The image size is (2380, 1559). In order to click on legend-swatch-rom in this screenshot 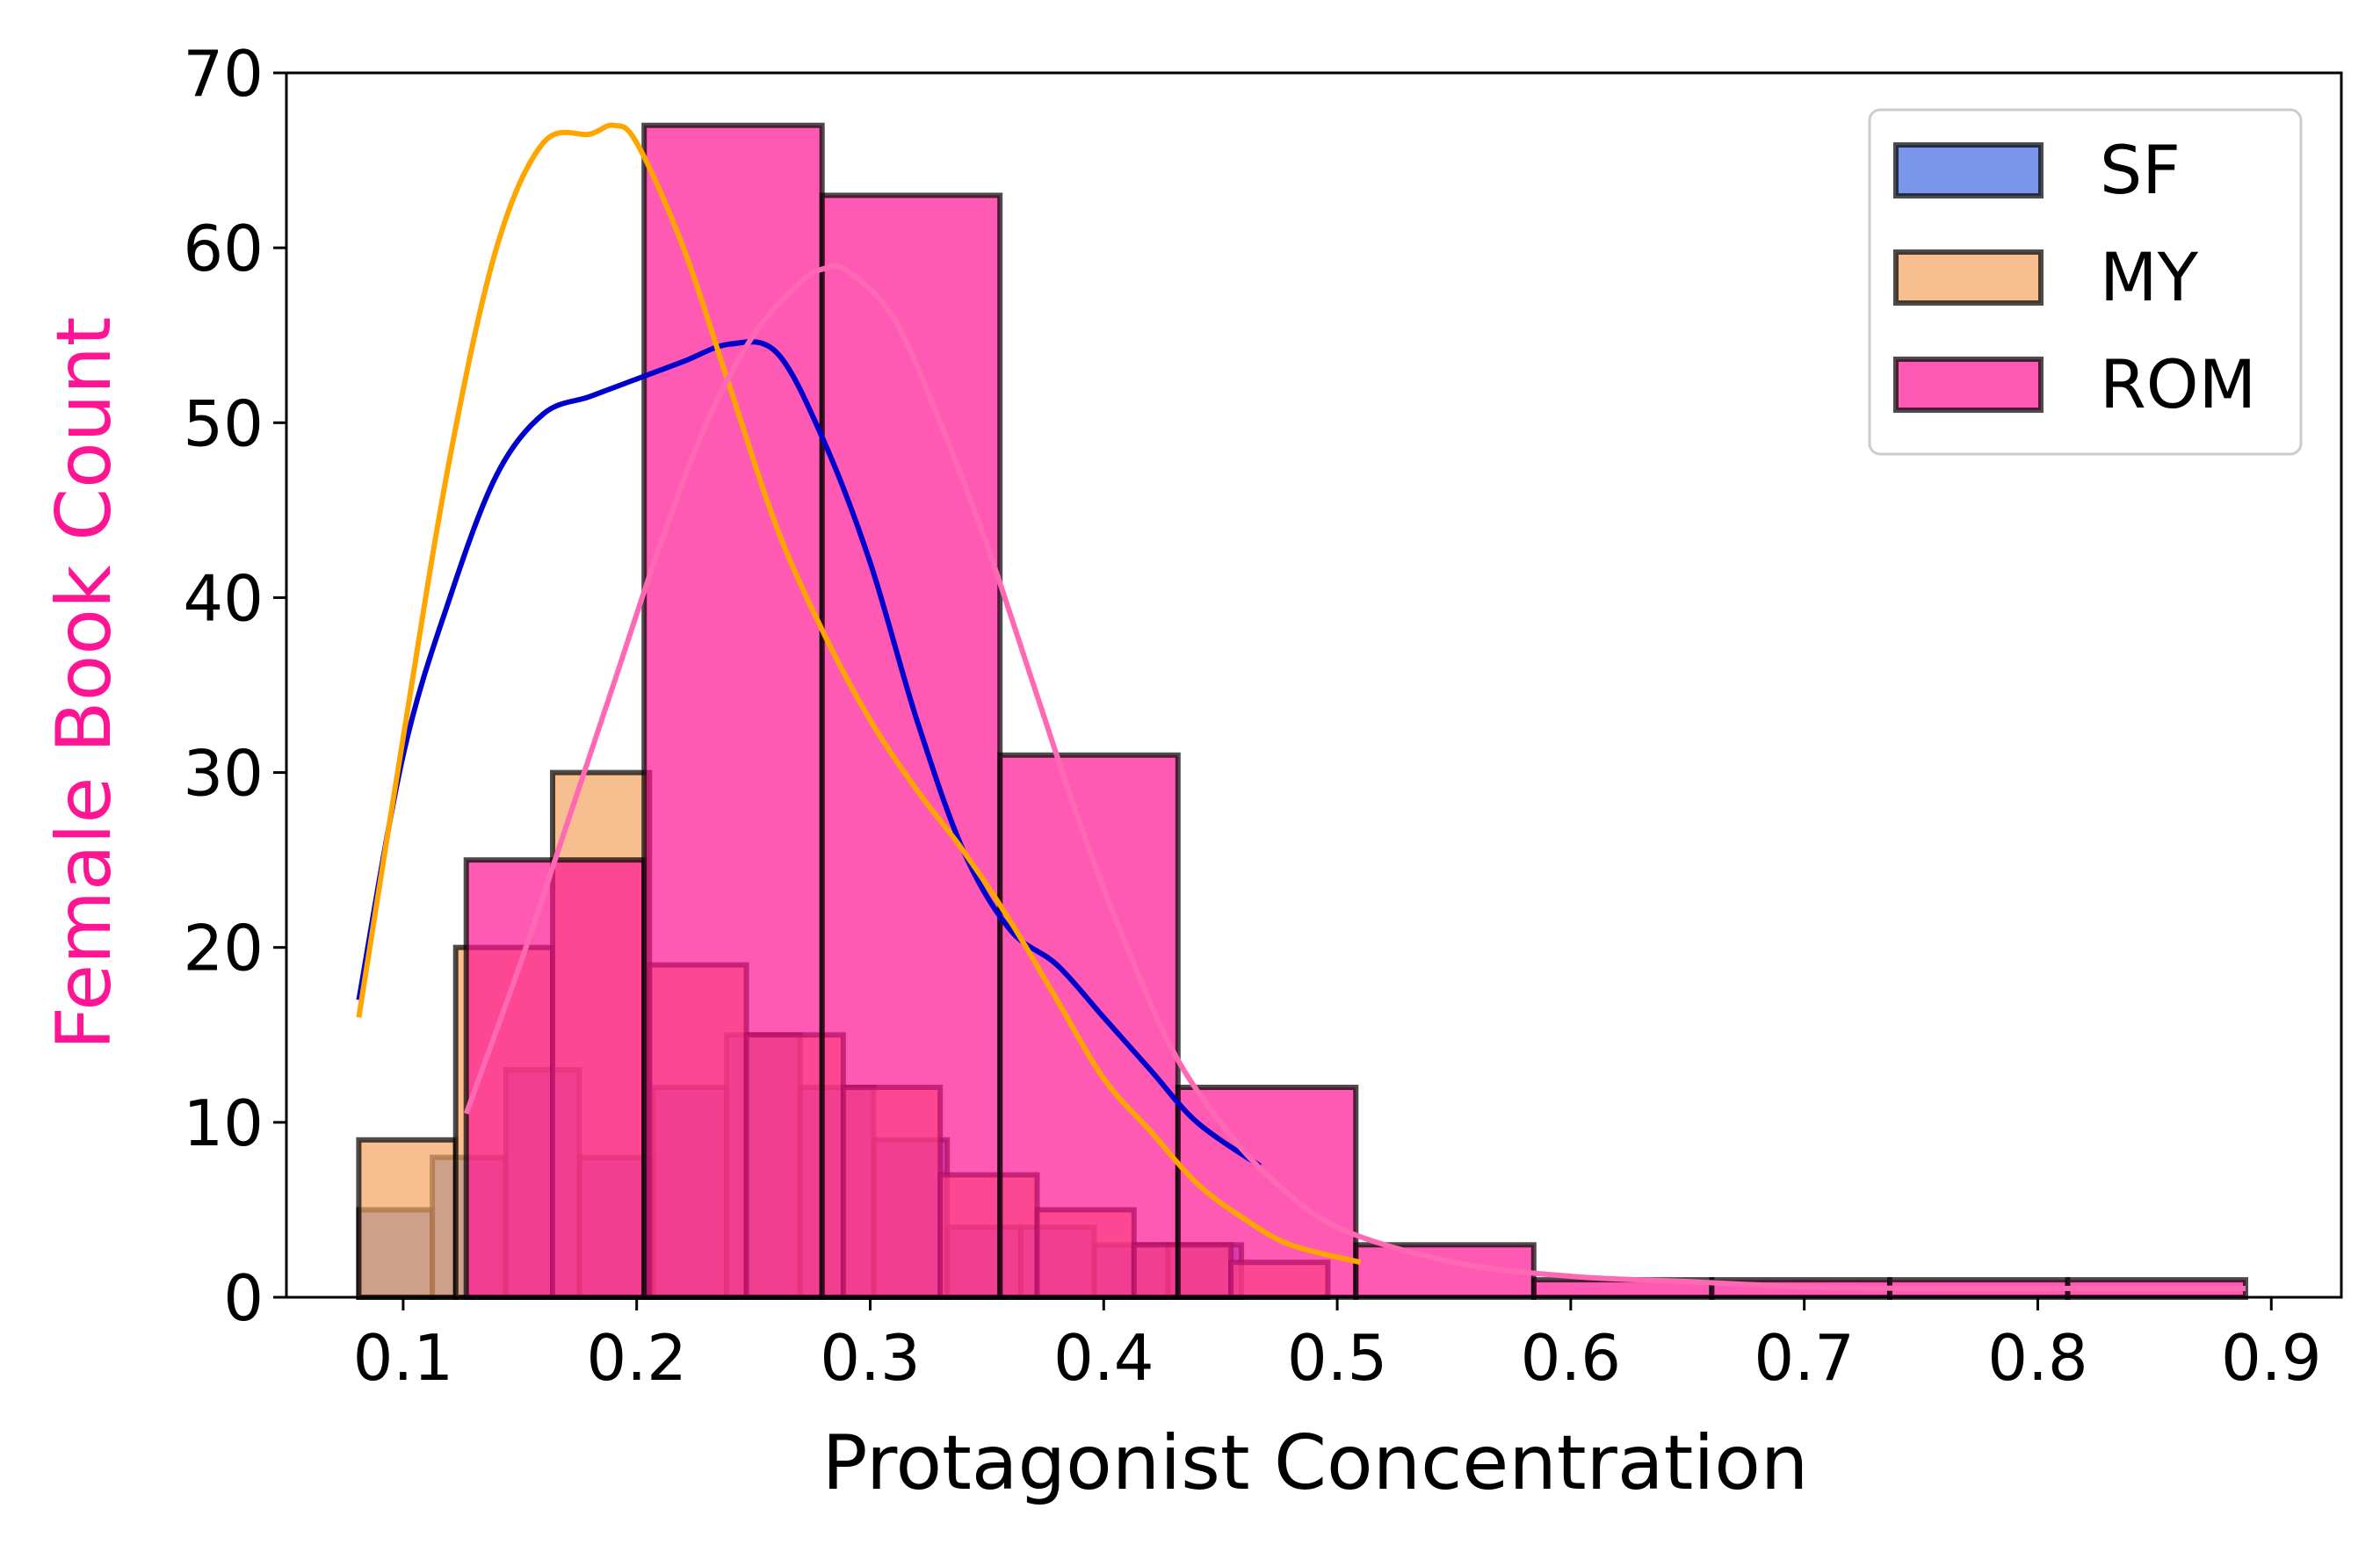, I will do `click(1968, 385)`.